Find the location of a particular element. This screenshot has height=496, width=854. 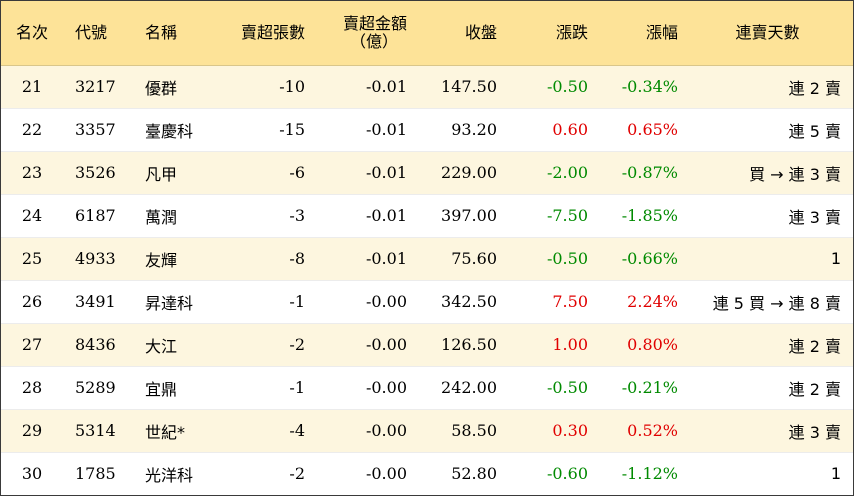

cell-rank: 28 is located at coordinates (32, 387).